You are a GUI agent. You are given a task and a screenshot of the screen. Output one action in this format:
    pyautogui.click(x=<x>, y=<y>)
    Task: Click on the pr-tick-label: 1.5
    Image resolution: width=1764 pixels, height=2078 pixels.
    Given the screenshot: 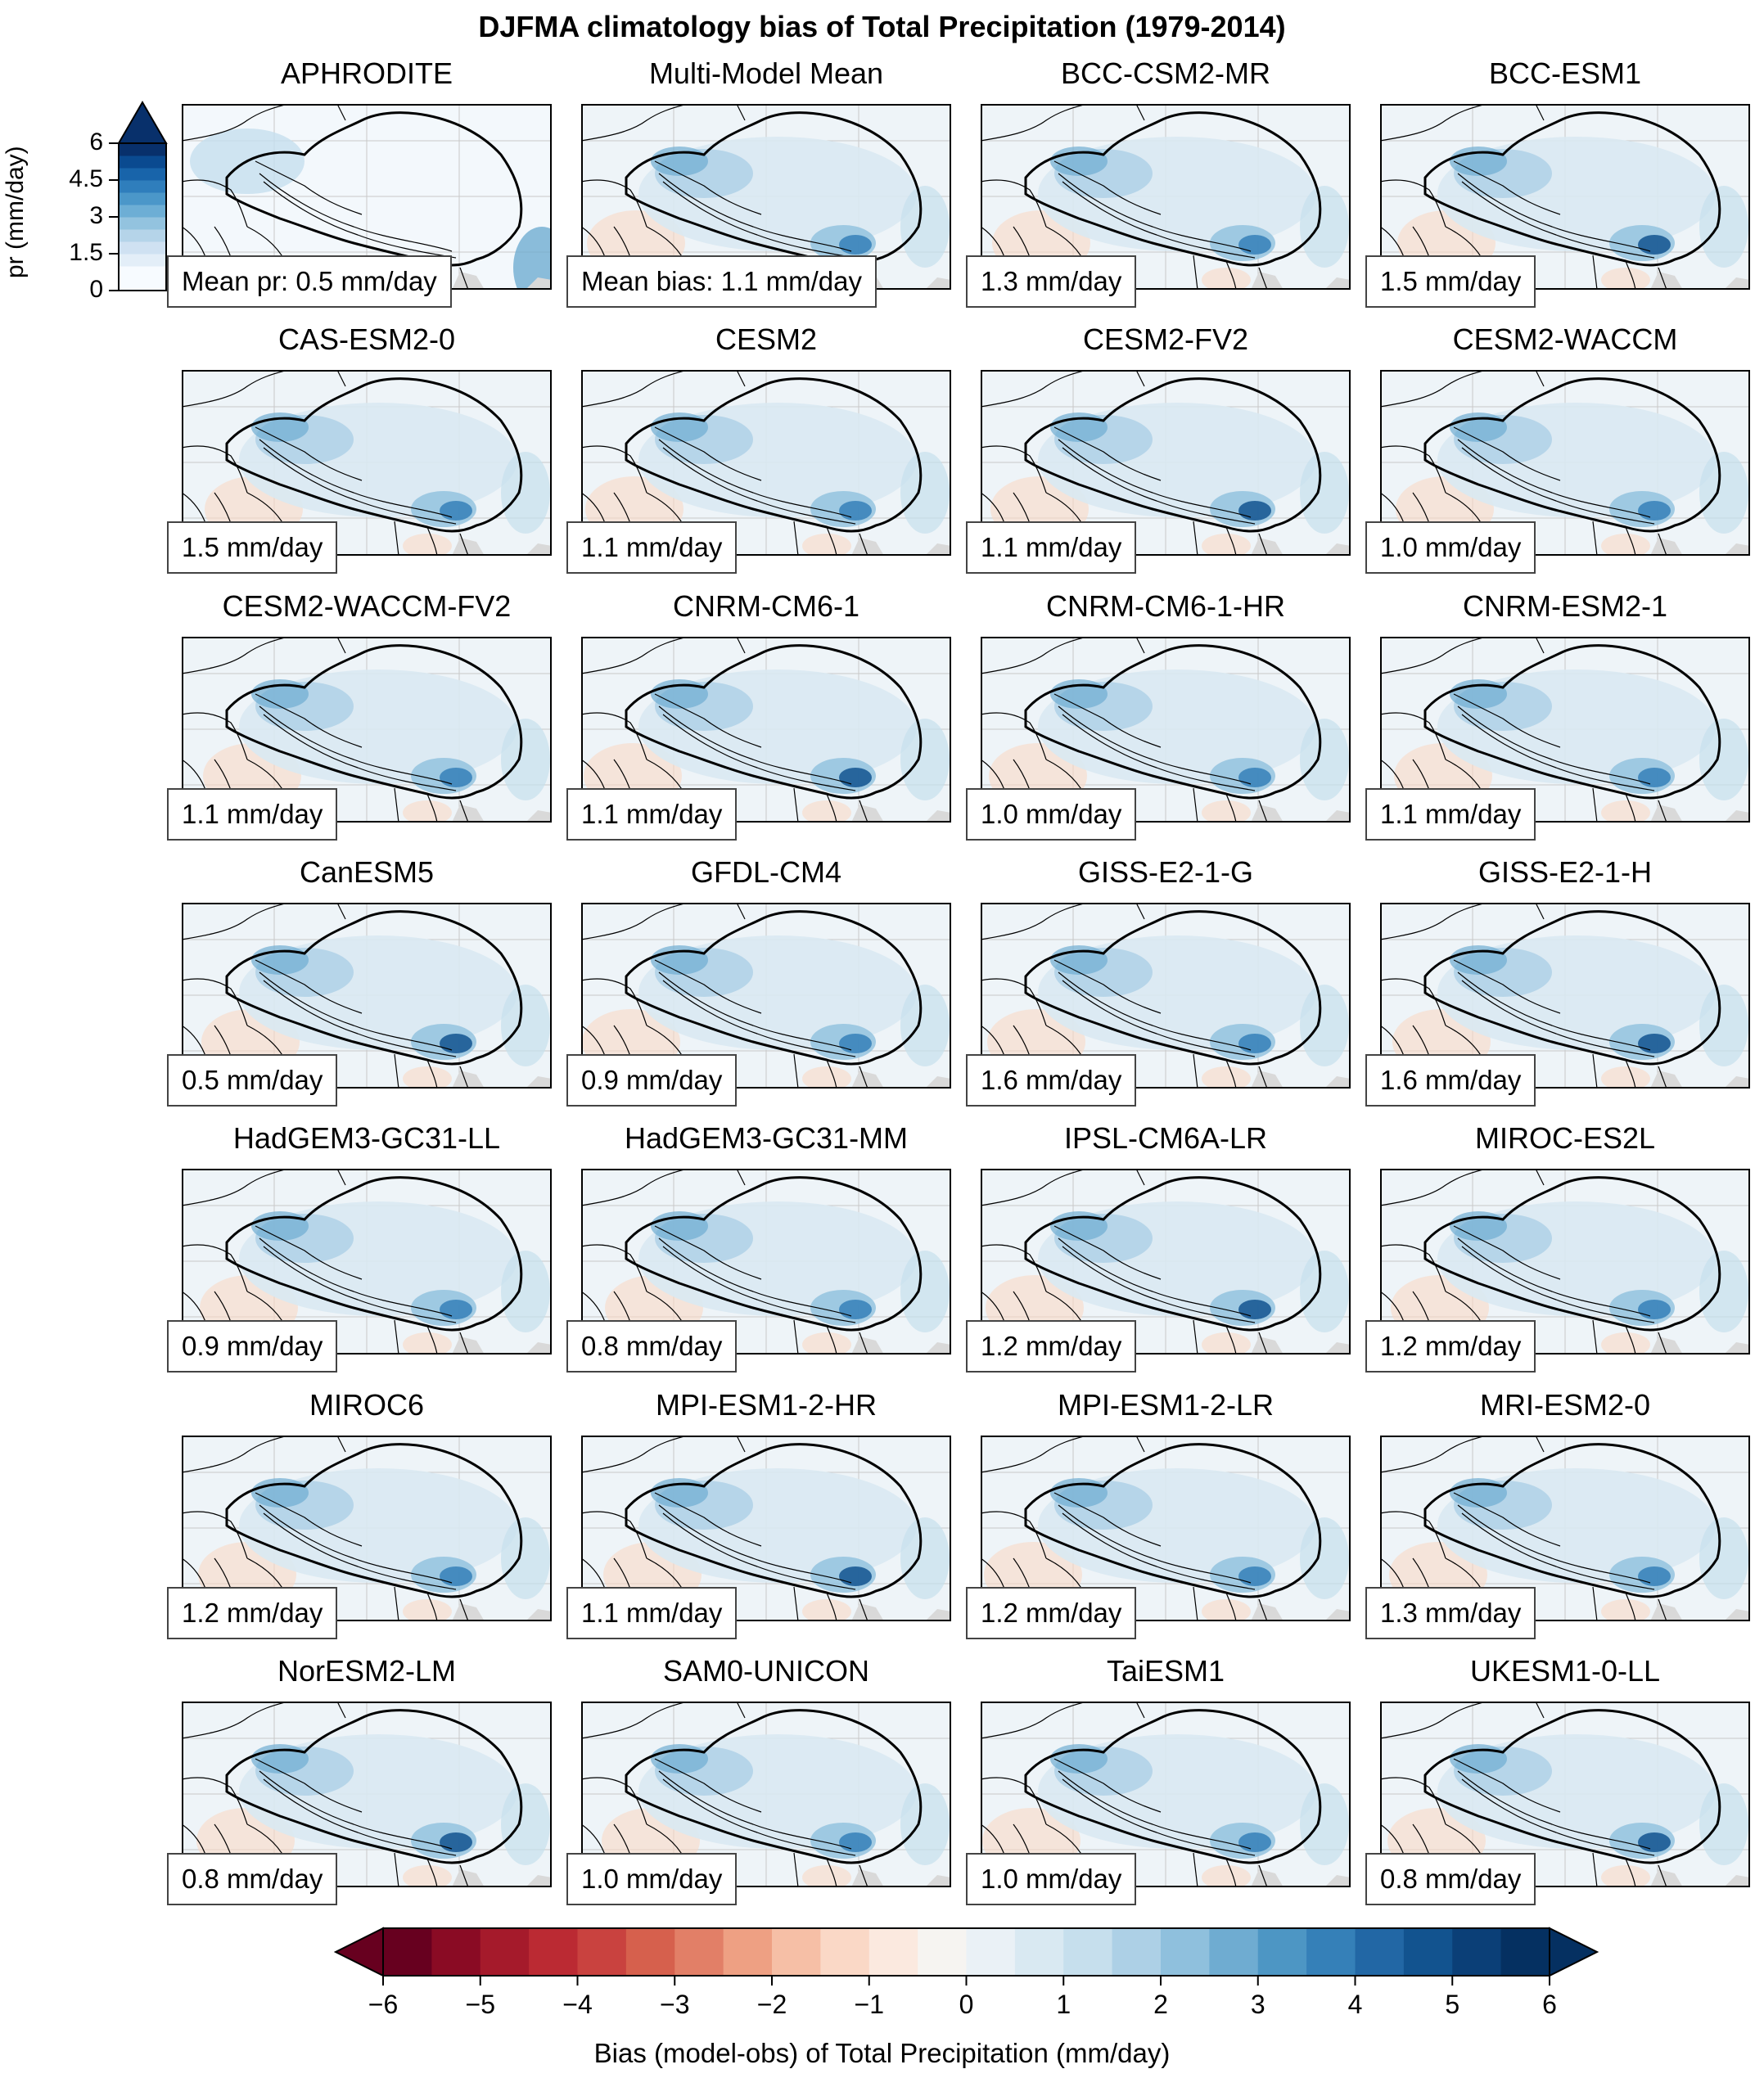 What is the action you would take?
    pyautogui.click(x=86, y=252)
    